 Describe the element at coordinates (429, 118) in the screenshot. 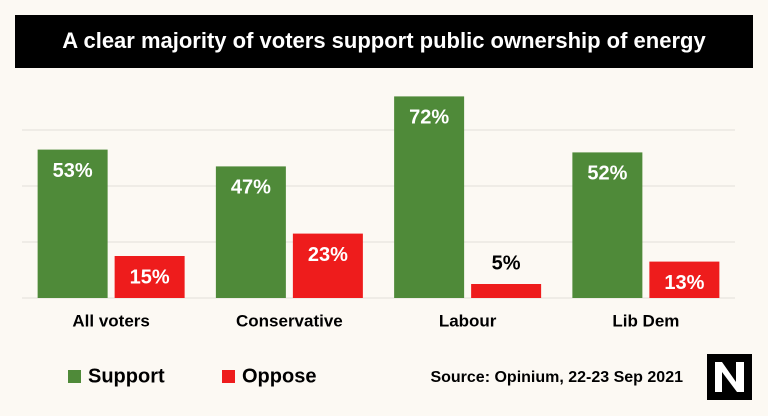

I see `data-label: 72%` at that location.